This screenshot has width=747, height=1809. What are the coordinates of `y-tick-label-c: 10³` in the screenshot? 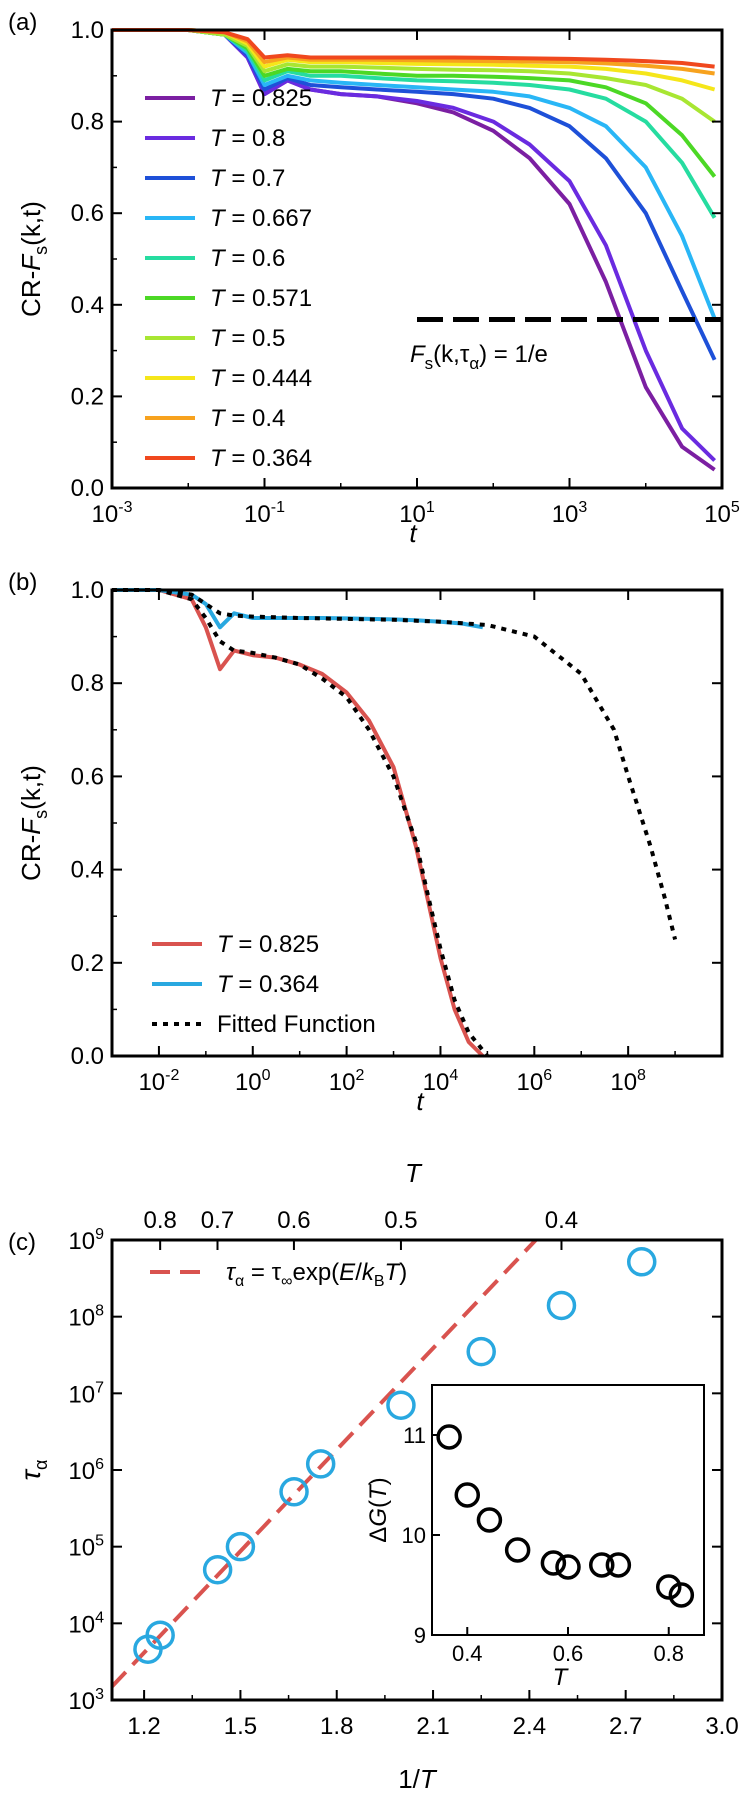 It's located at (86, 1700).